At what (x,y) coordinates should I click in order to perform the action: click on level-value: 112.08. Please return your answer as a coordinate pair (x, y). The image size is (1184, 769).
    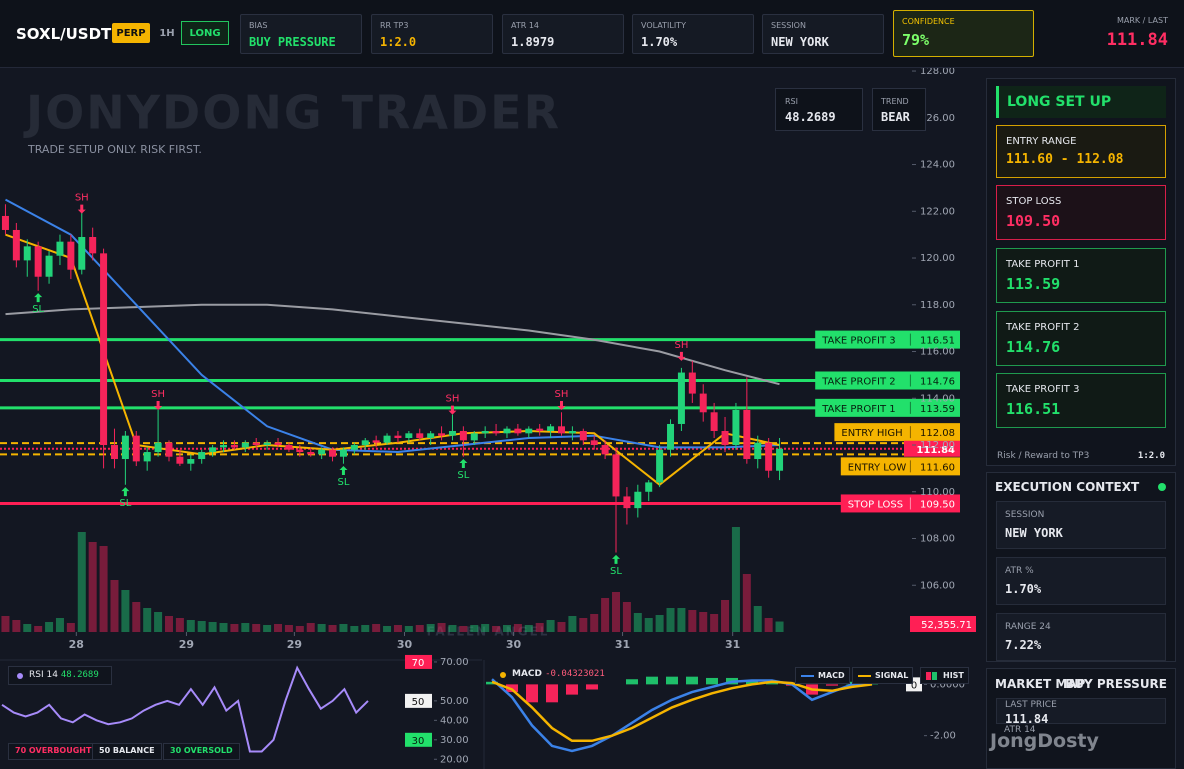
    Looking at the image, I should click on (937, 433).